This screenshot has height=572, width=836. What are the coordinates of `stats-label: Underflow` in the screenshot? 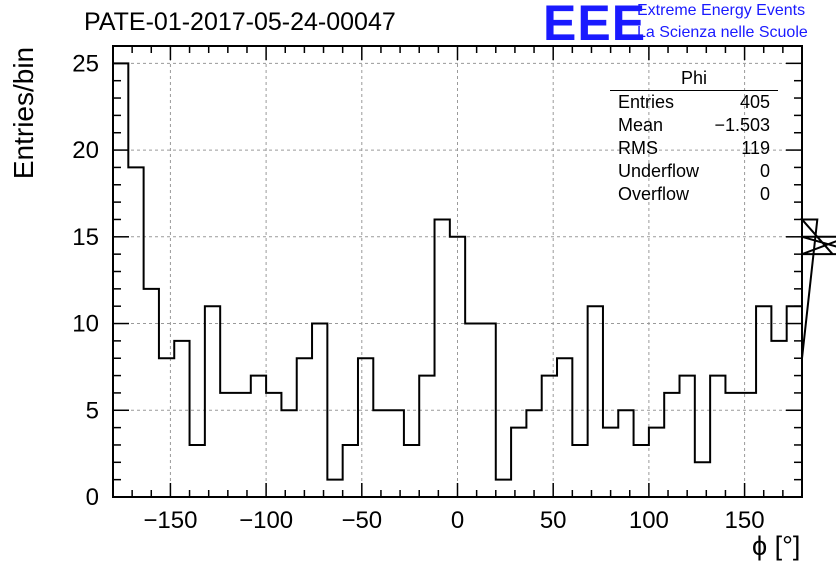 It's located at (659, 171).